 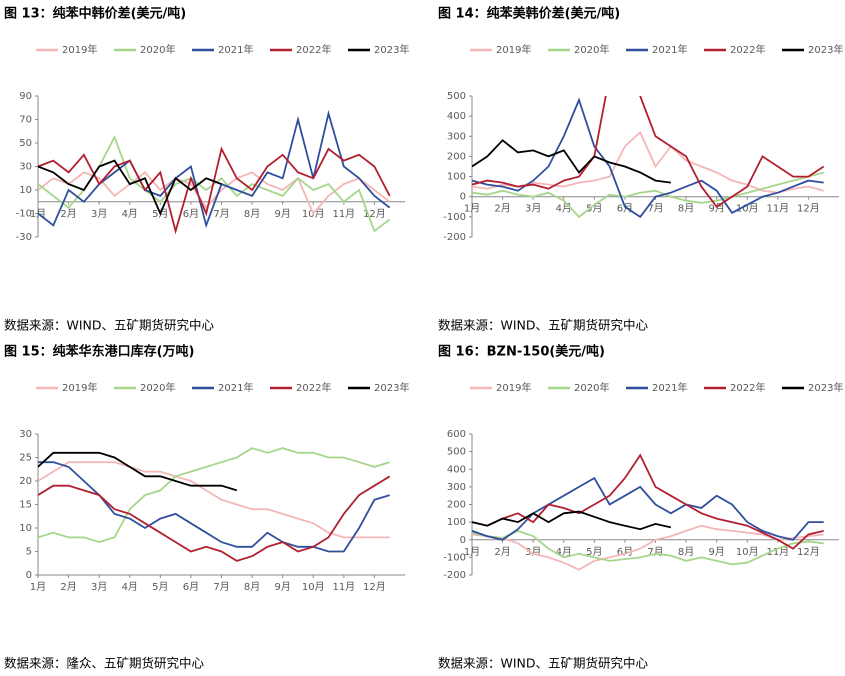 What do you see at coordinates (25, 190) in the screenshot?
I see `y-tick-label: 10` at bounding box center [25, 190].